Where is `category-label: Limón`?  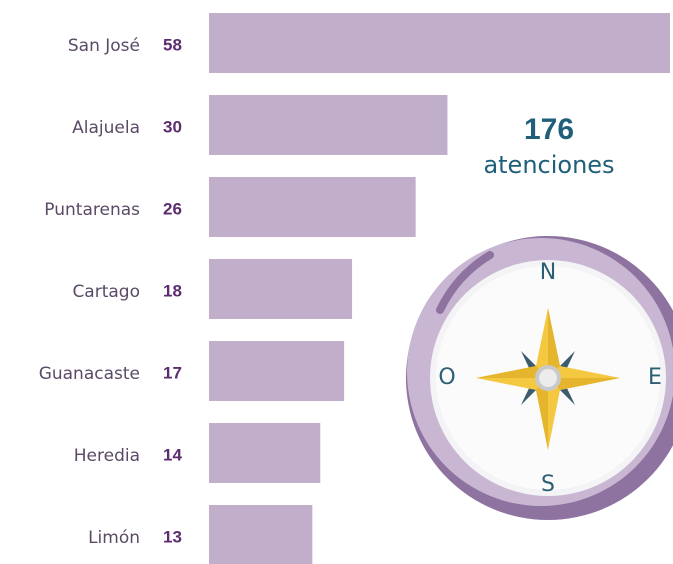
category-label: Limón is located at coordinates (114, 538).